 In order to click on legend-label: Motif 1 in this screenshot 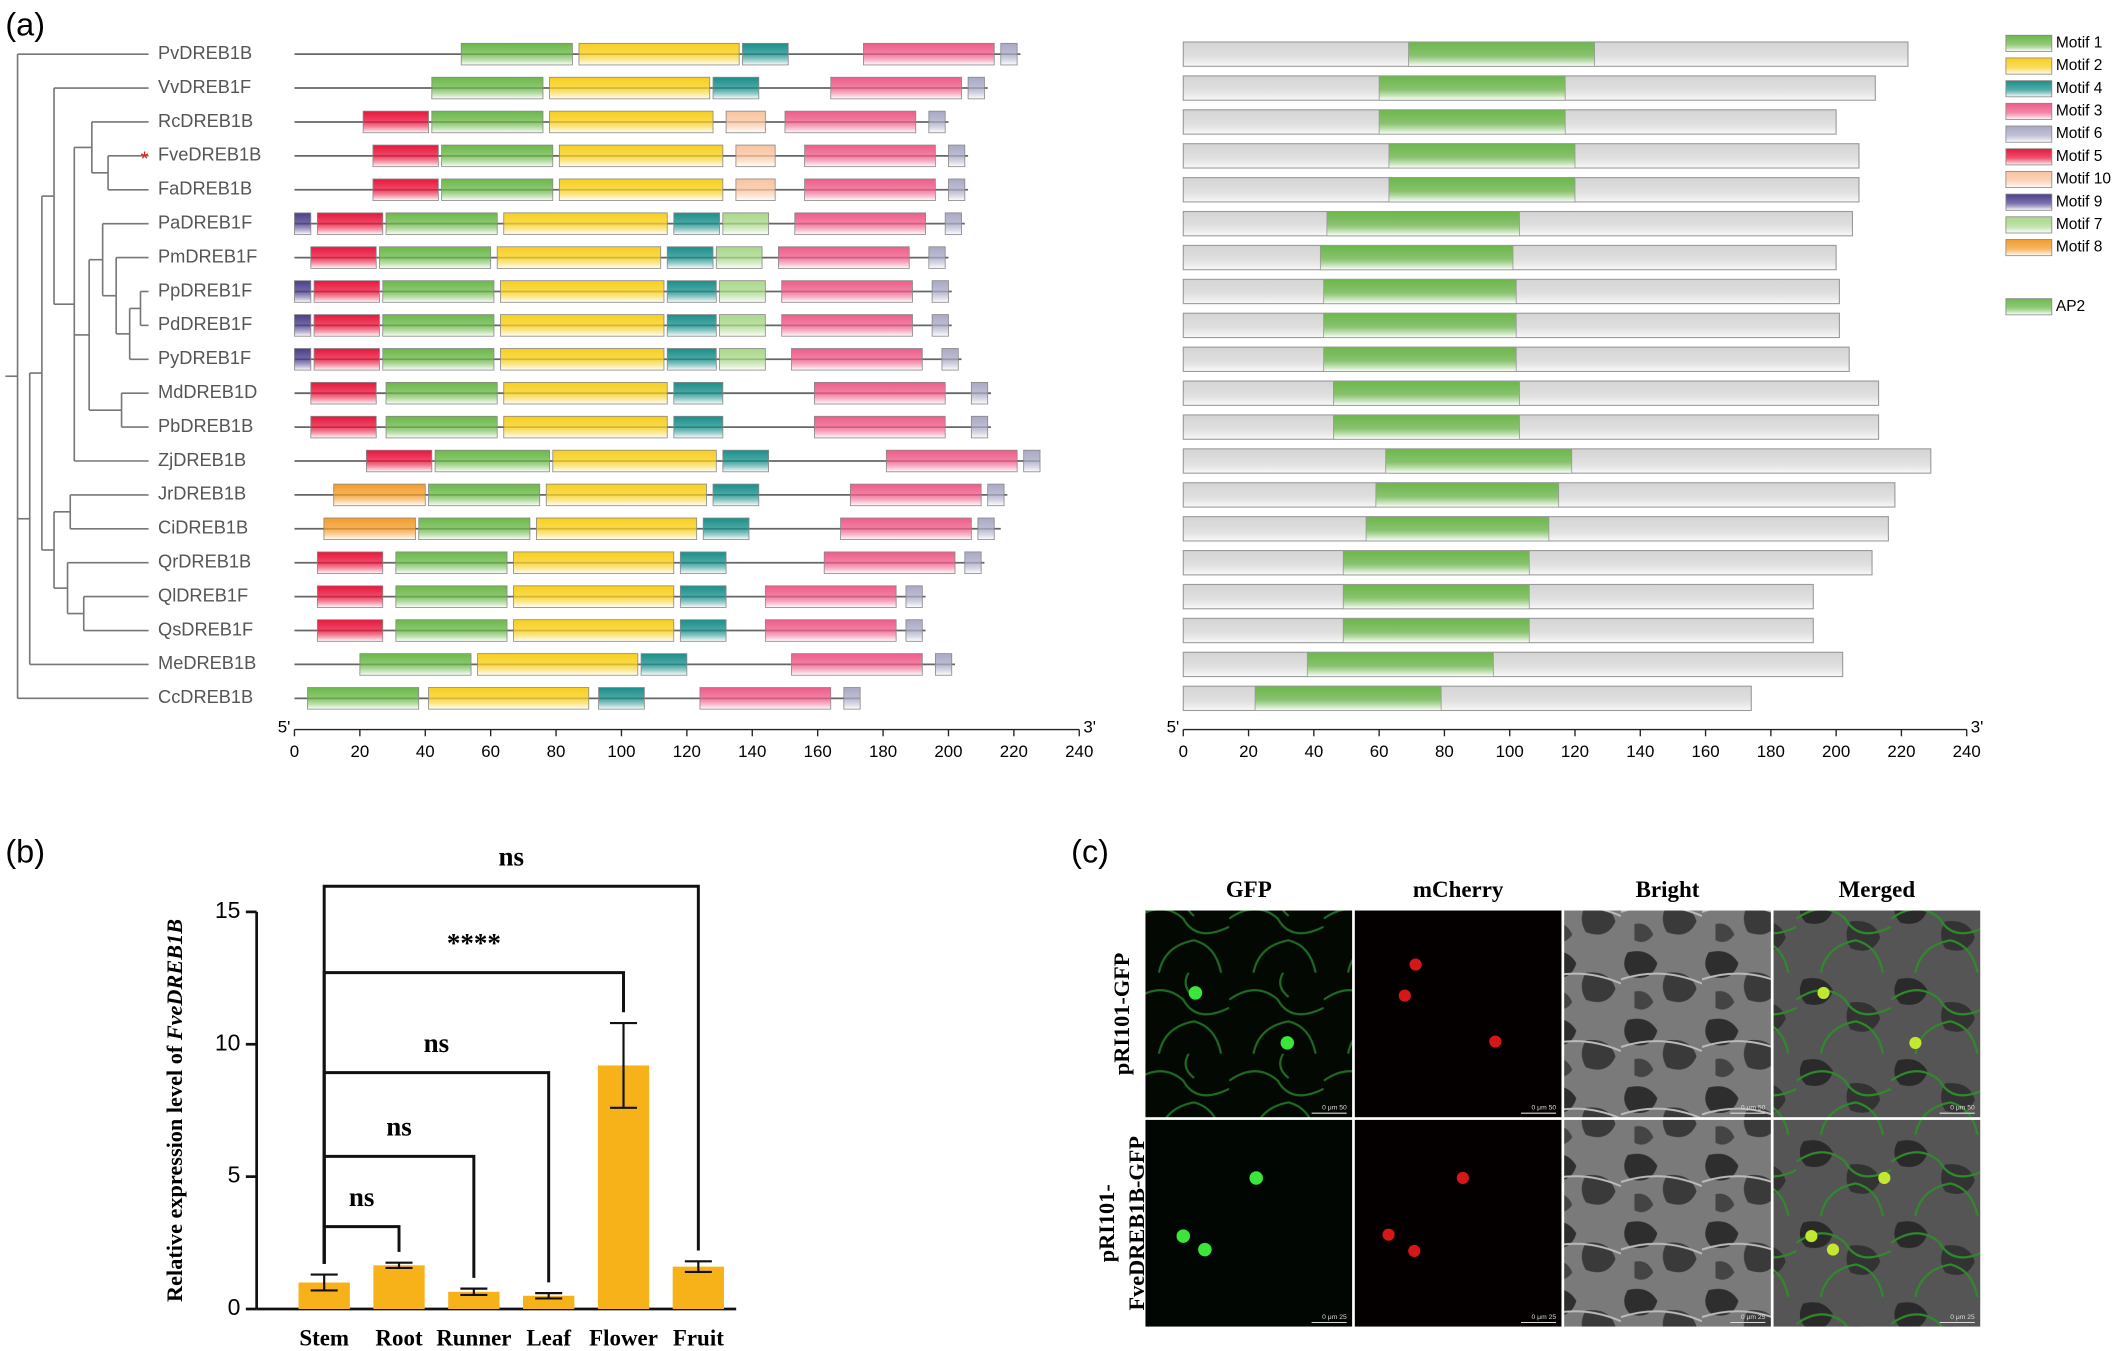, I will do `click(2079, 42)`.